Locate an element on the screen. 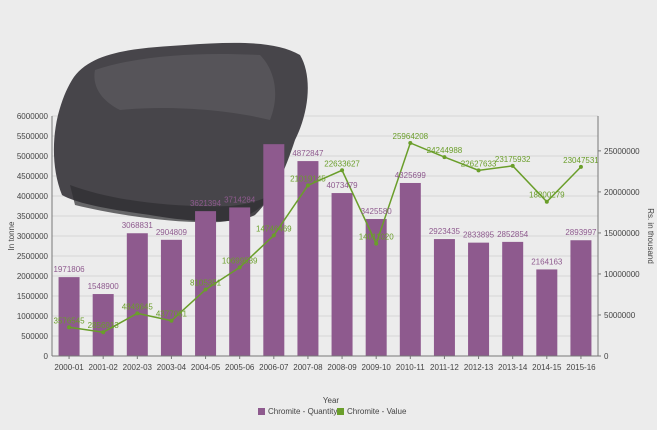  line-data-label: 10699539 is located at coordinates (240, 260).